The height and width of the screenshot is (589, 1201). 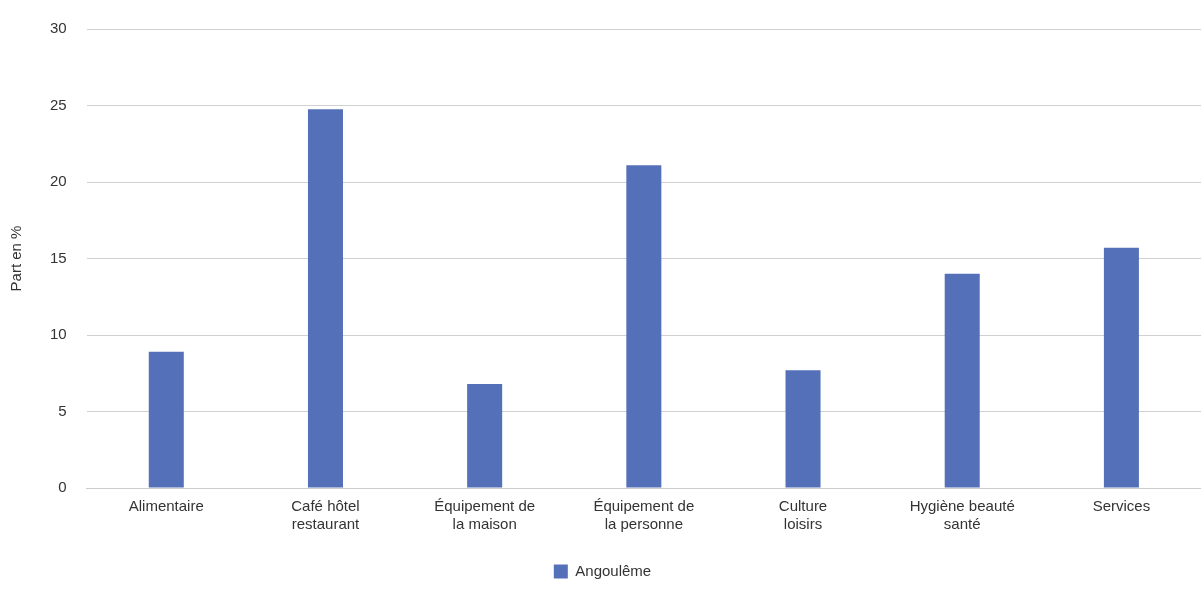 What do you see at coordinates (485, 515) in the screenshot?
I see `x-tick-label: Équipement de la maison` at bounding box center [485, 515].